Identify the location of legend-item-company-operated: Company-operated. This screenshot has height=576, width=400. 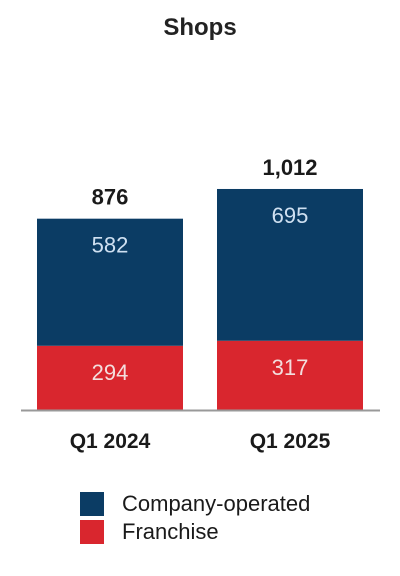
(195, 504).